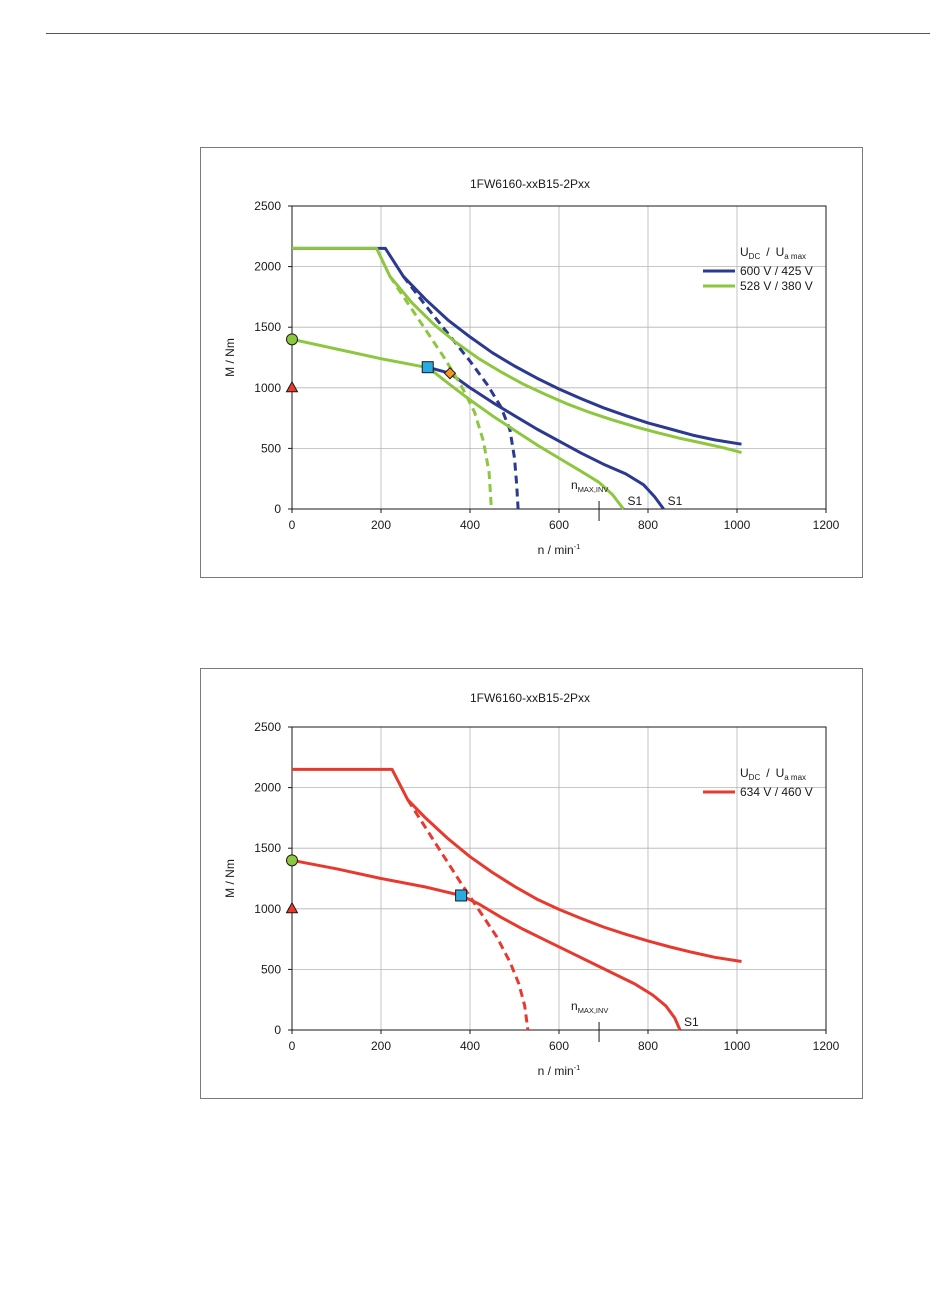  What do you see at coordinates (776, 792) in the screenshot?
I see `legend-label: 634 V / 460 V` at bounding box center [776, 792].